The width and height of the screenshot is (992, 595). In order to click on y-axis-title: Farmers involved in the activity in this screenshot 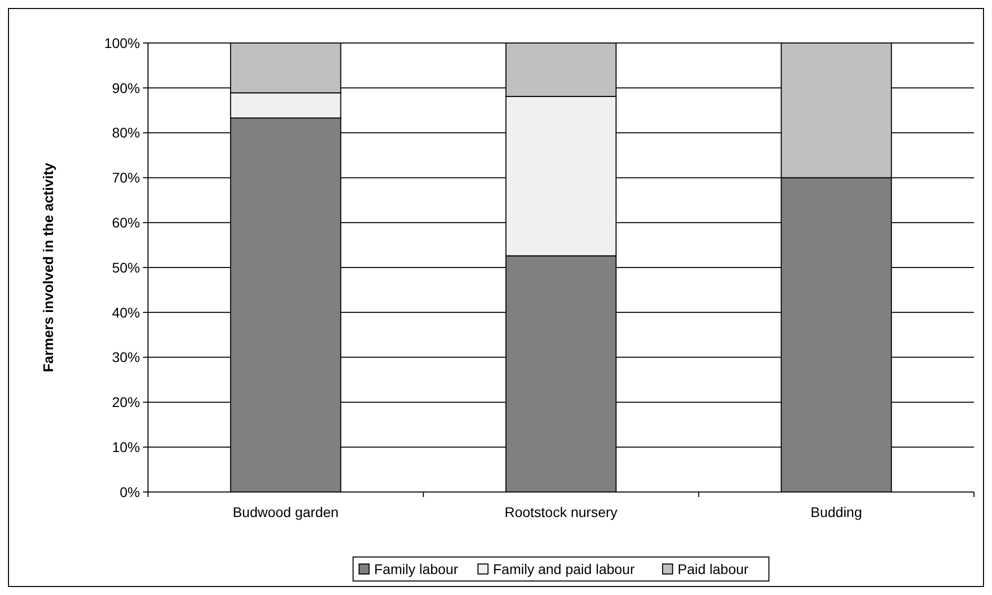, I will do `click(48, 267)`.